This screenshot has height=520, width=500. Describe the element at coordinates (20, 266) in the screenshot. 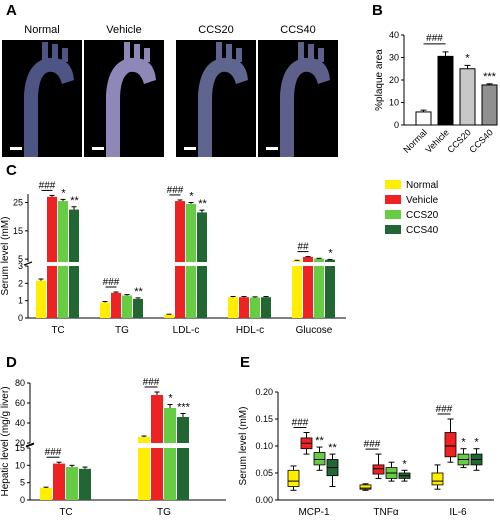

I see `y-tick-label: 3` at that location.